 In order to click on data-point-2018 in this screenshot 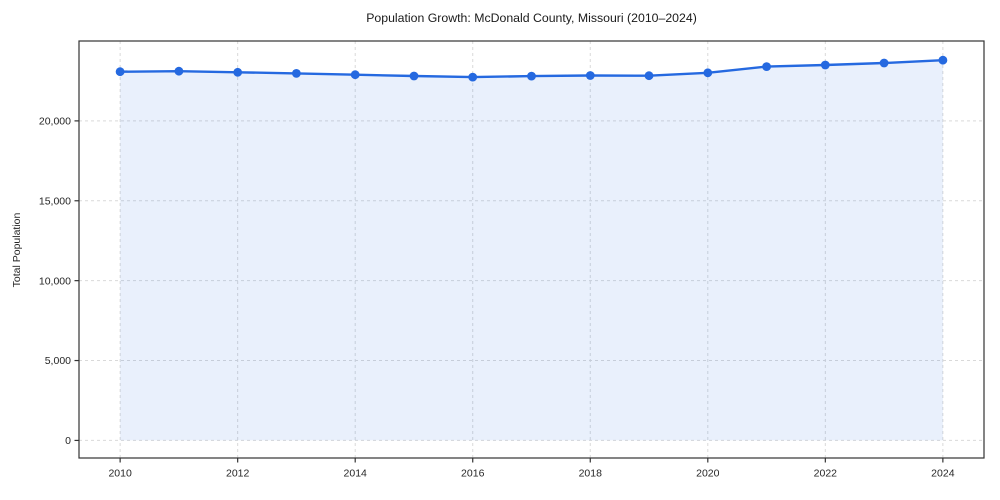, I will do `click(590, 75)`.